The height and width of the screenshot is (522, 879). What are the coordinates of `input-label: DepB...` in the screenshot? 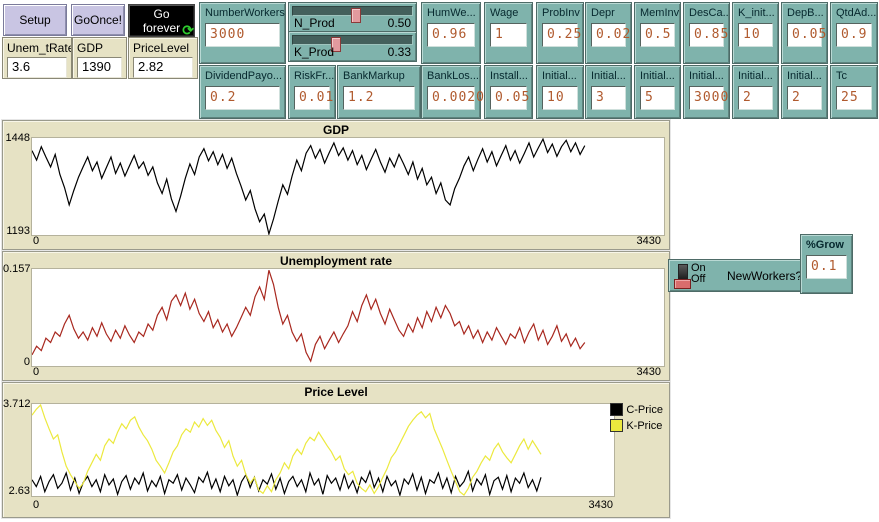 It's located at (805, 13).